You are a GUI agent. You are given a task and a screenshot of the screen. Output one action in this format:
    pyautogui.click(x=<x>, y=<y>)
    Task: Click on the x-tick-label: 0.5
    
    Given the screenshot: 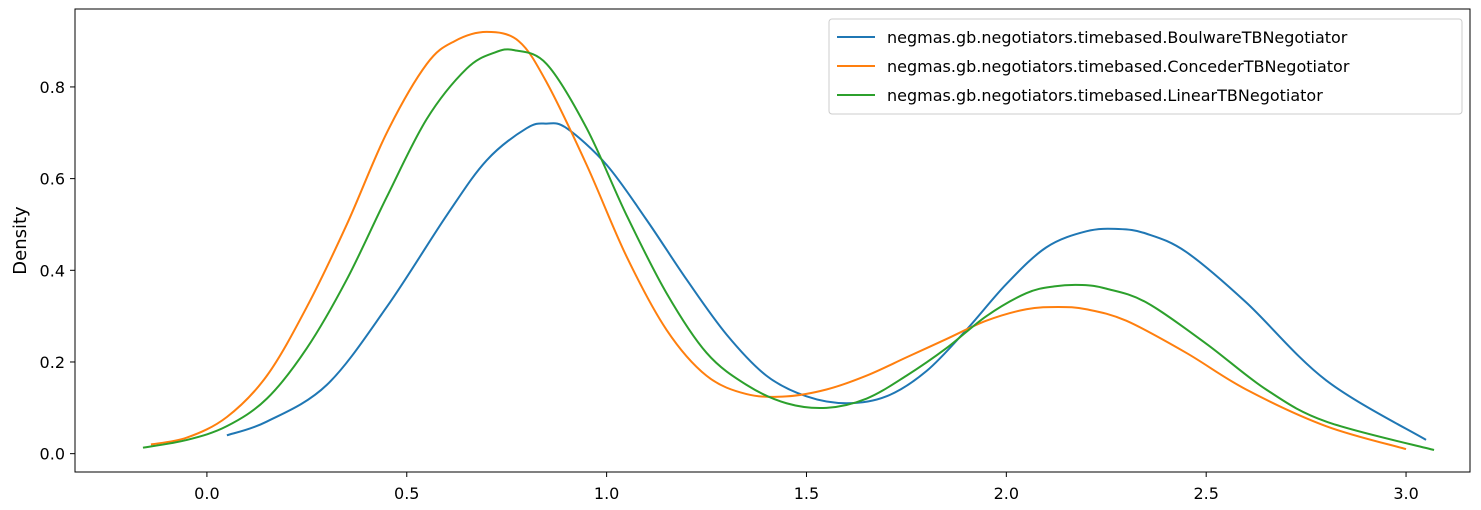 What is the action you would take?
    pyautogui.click(x=406, y=493)
    